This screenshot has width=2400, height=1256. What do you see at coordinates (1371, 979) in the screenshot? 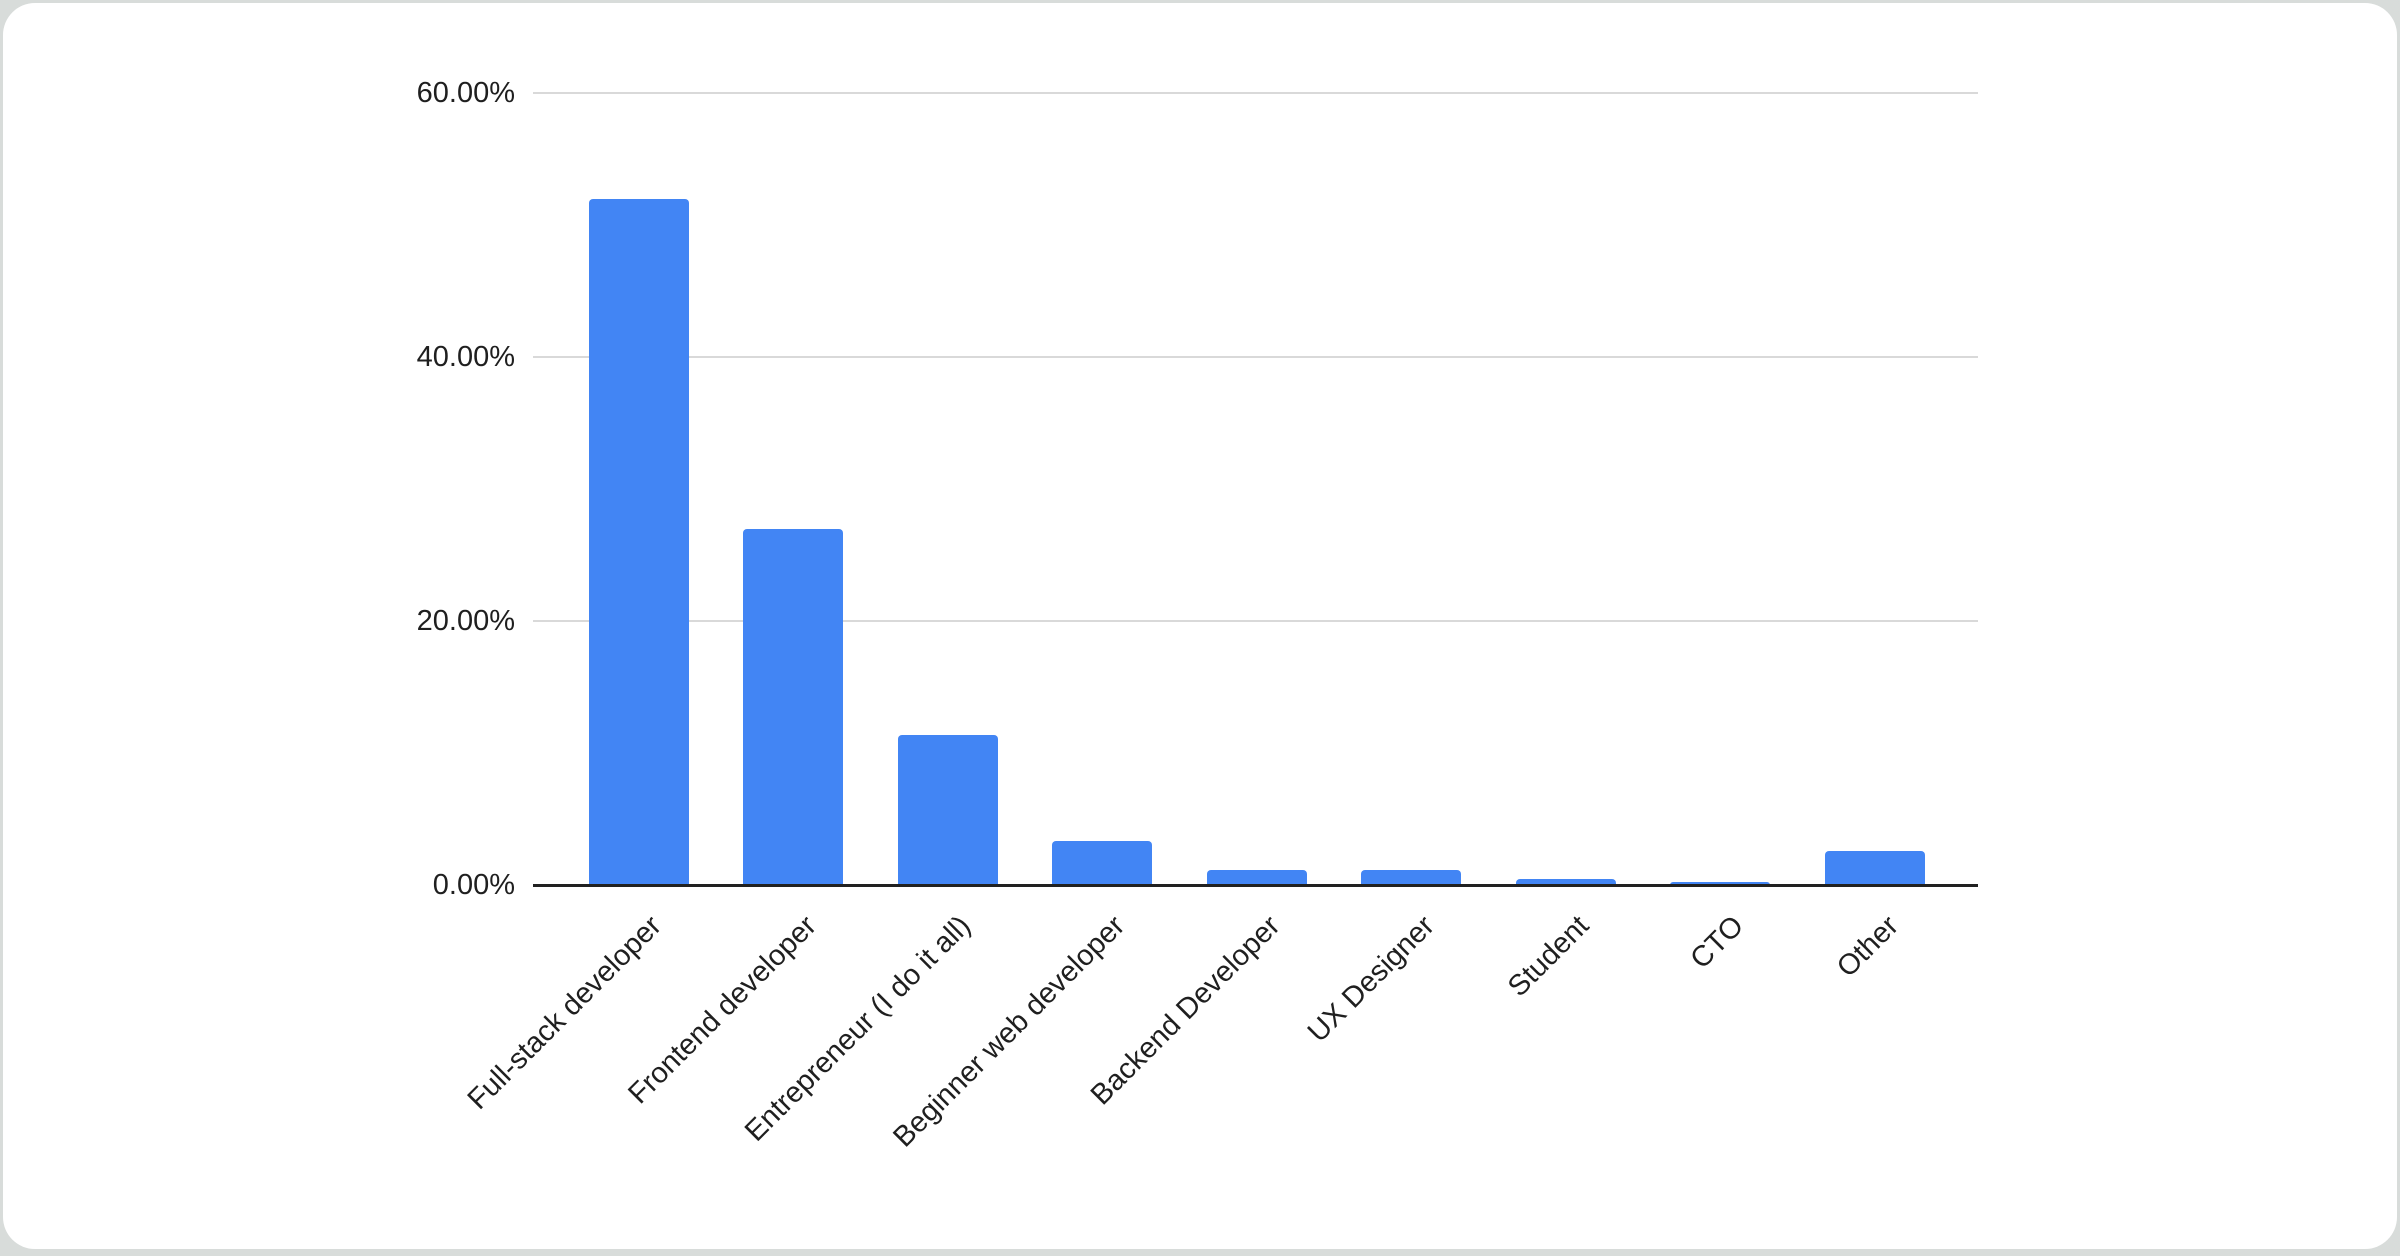
I see `x-axis-label-ux-designer: UX Designer` at bounding box center [1371, 979].